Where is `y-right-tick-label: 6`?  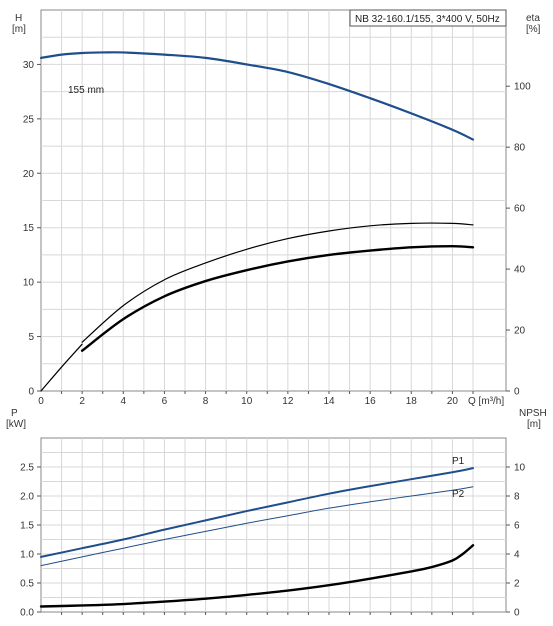 y-right-tick-label: 6 is located at coordinates (517, 526).